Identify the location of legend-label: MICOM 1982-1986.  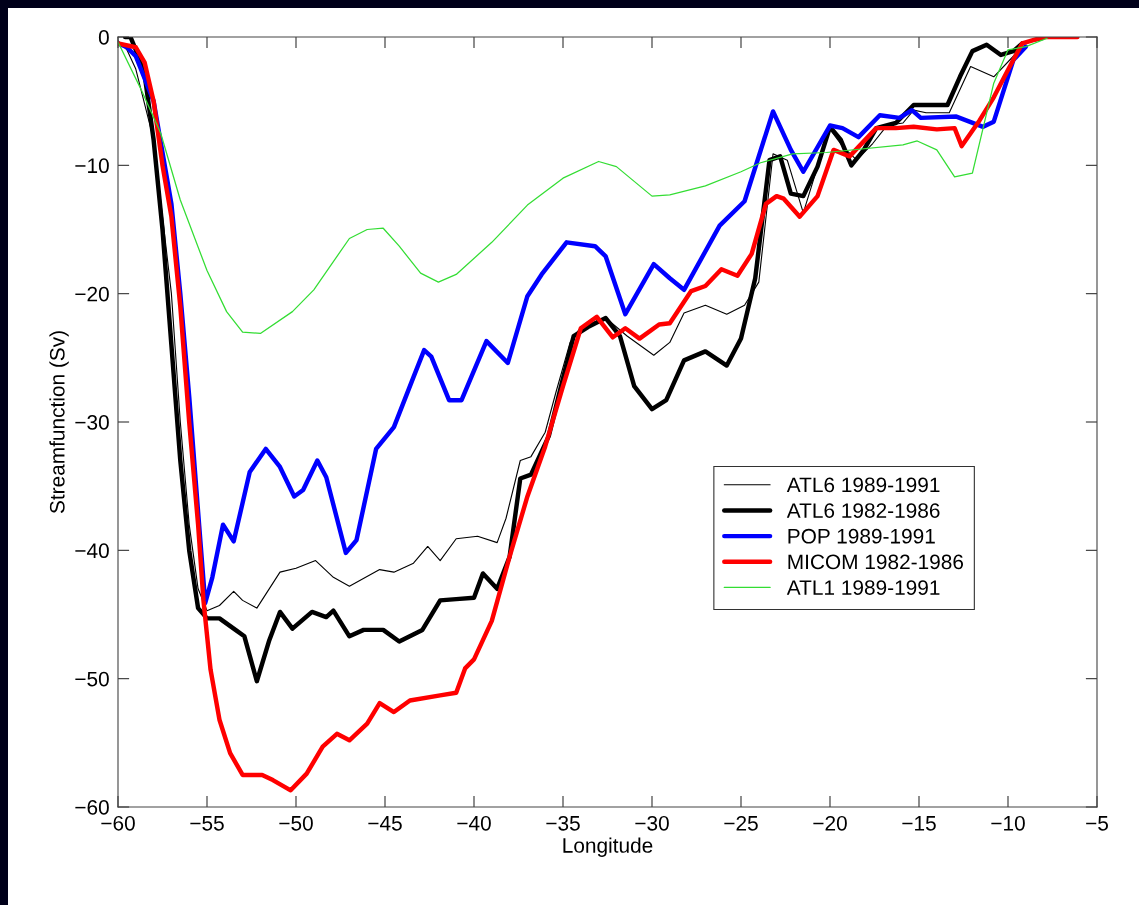
(876, 562).